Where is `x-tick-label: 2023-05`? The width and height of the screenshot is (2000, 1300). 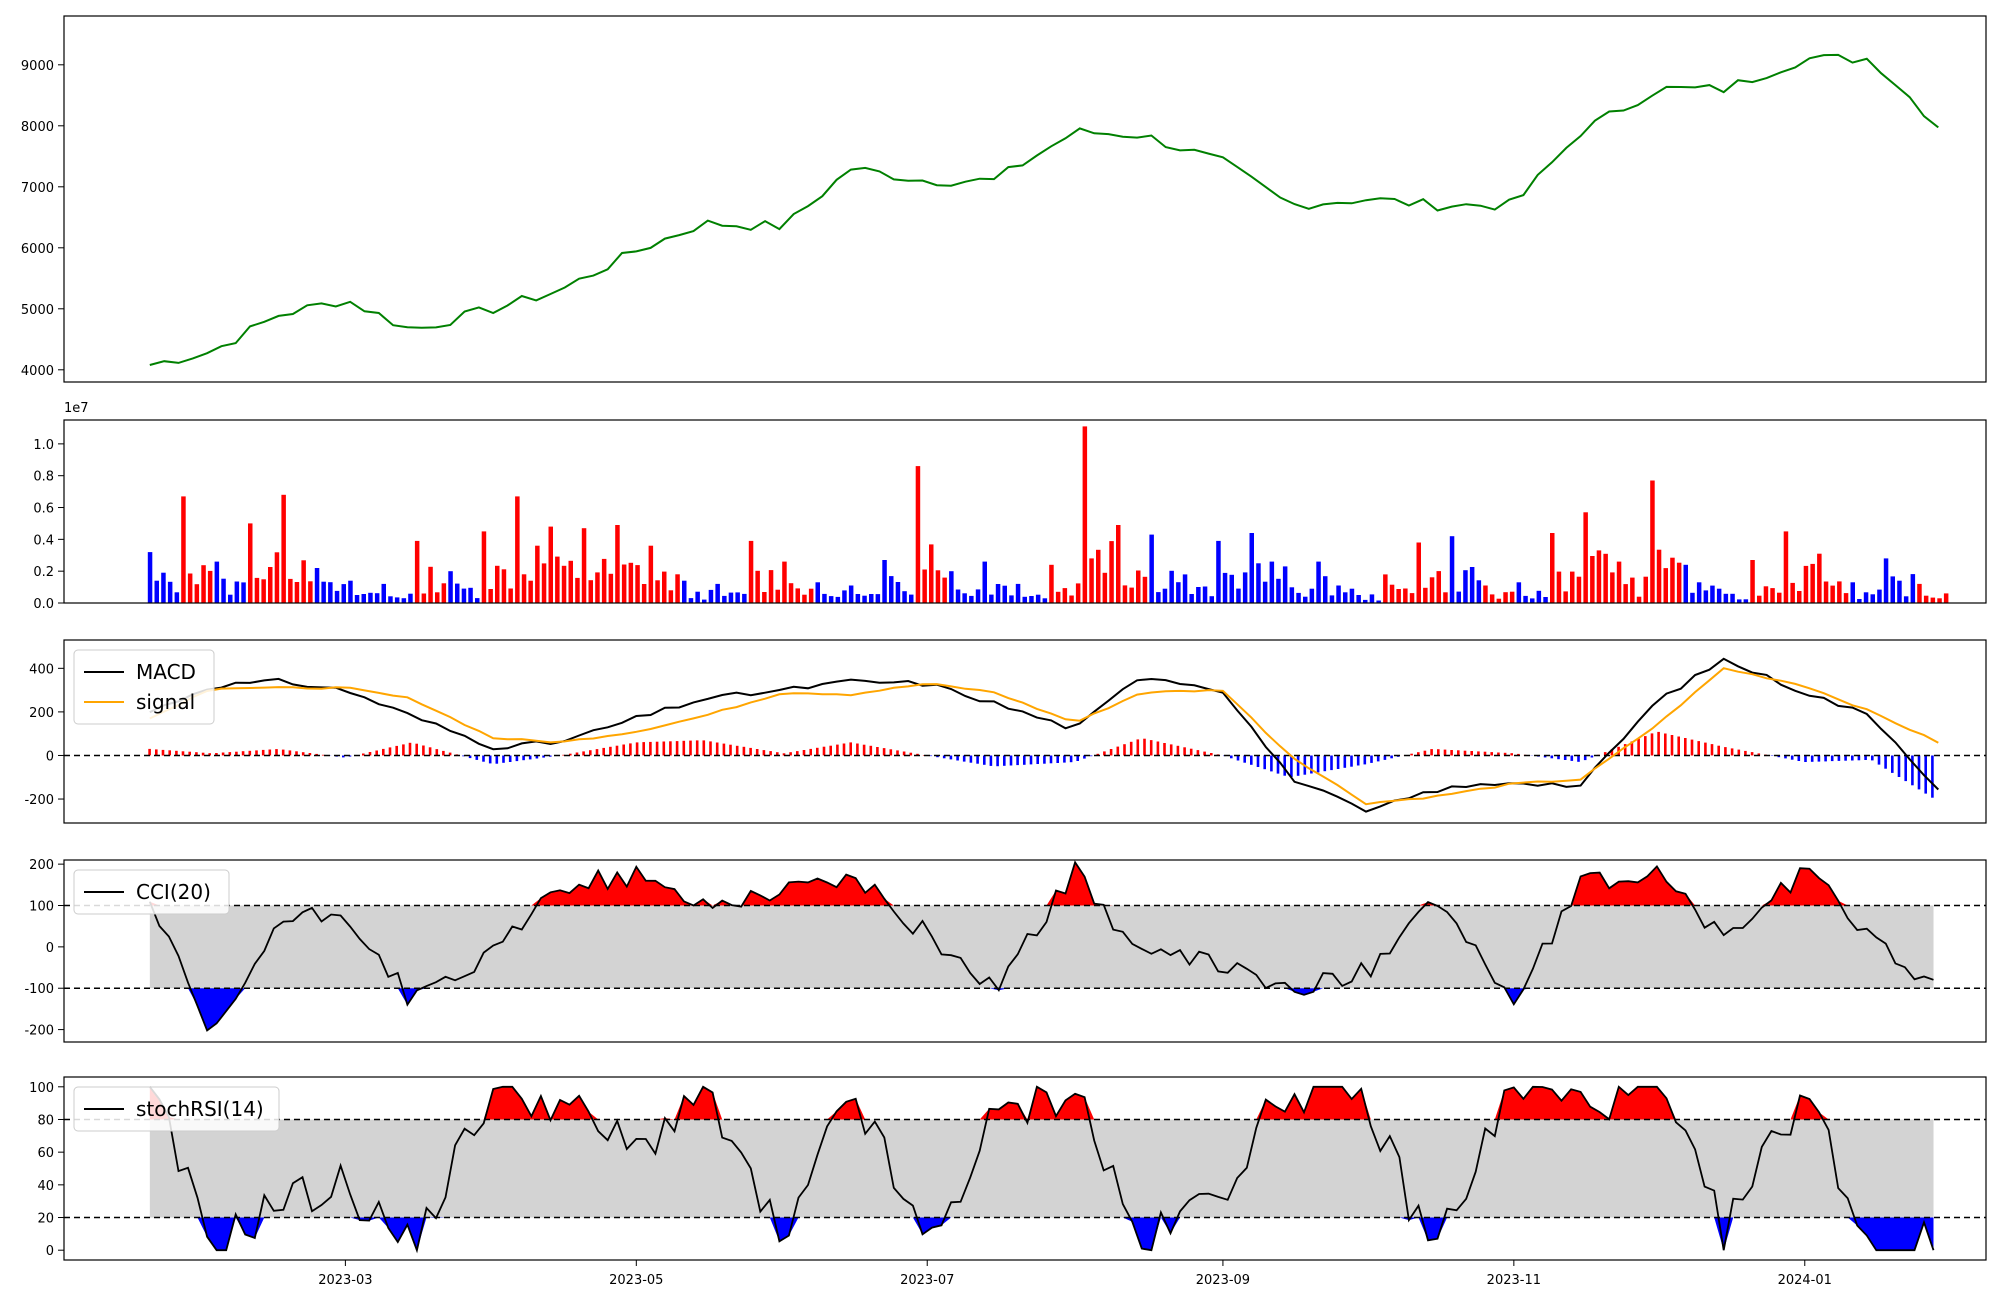 x-tick-label: 2023-05 is located at coordinates (636, 1280).